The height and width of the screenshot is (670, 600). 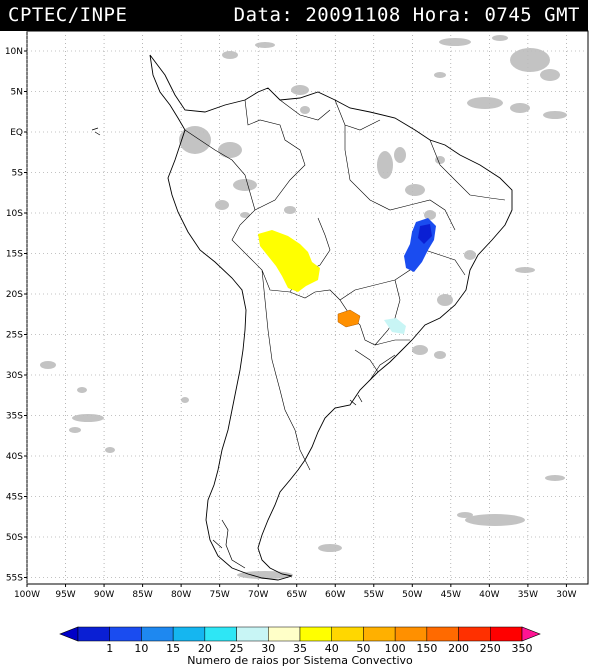 What do you see at coordinates (412, 595) in the screenshot?
I see `lon-label: 50W` at bounding box center [412, 595].